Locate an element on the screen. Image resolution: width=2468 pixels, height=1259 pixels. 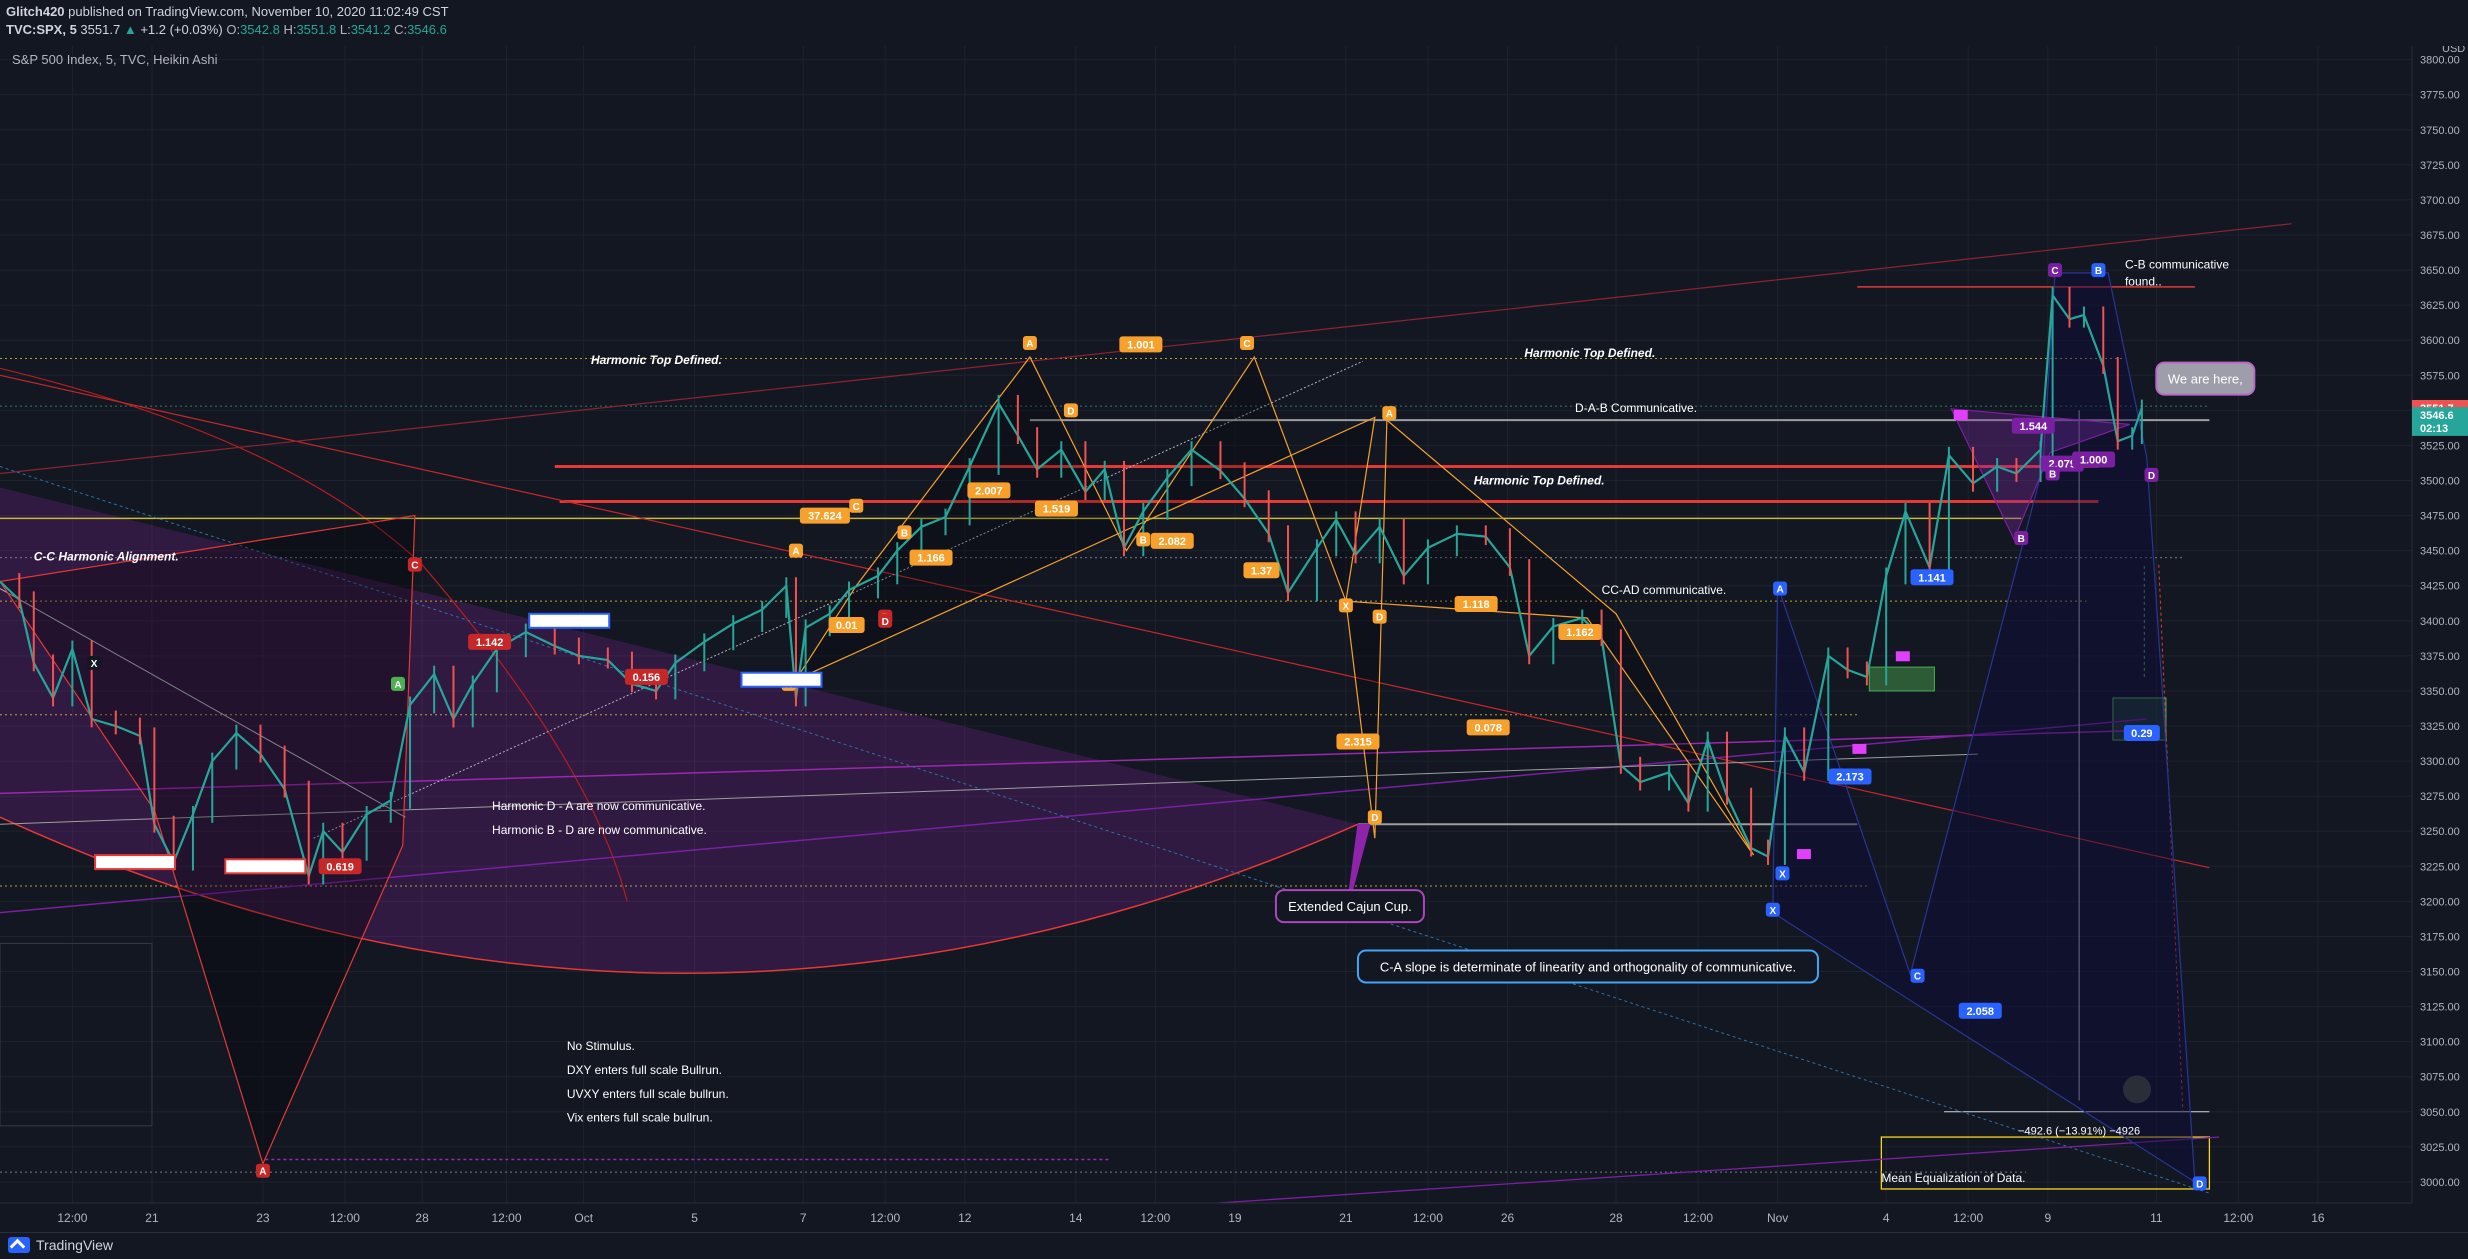
ratio-label: 1.141 is located at coordinates (1932, 578).